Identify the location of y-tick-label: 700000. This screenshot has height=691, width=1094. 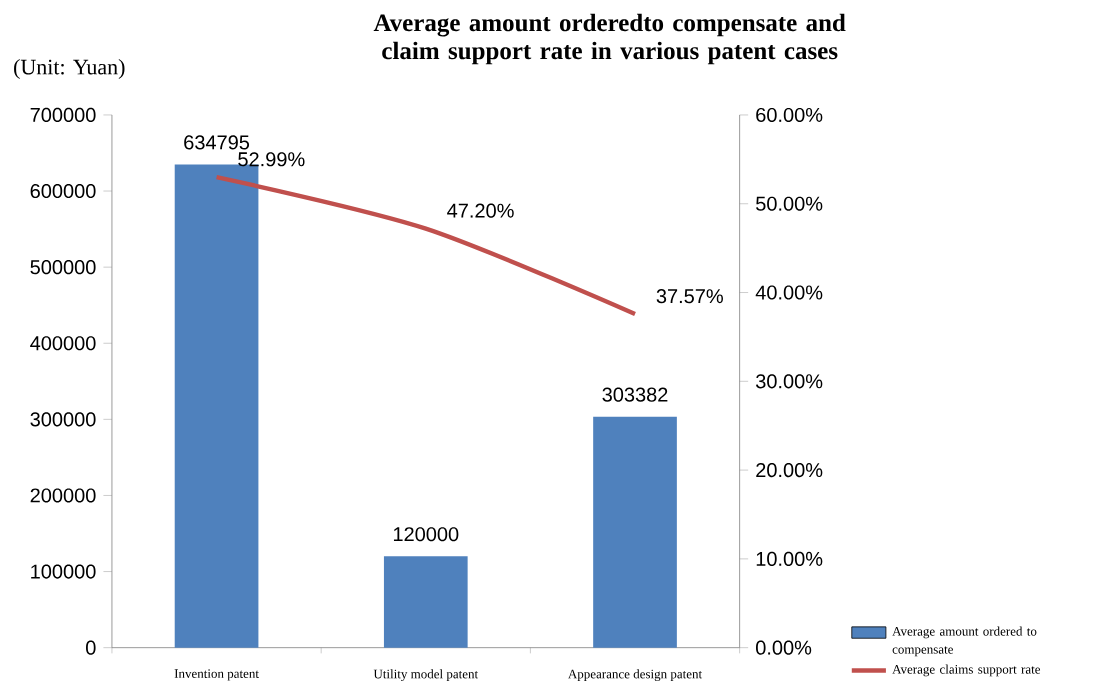
(63, 115).